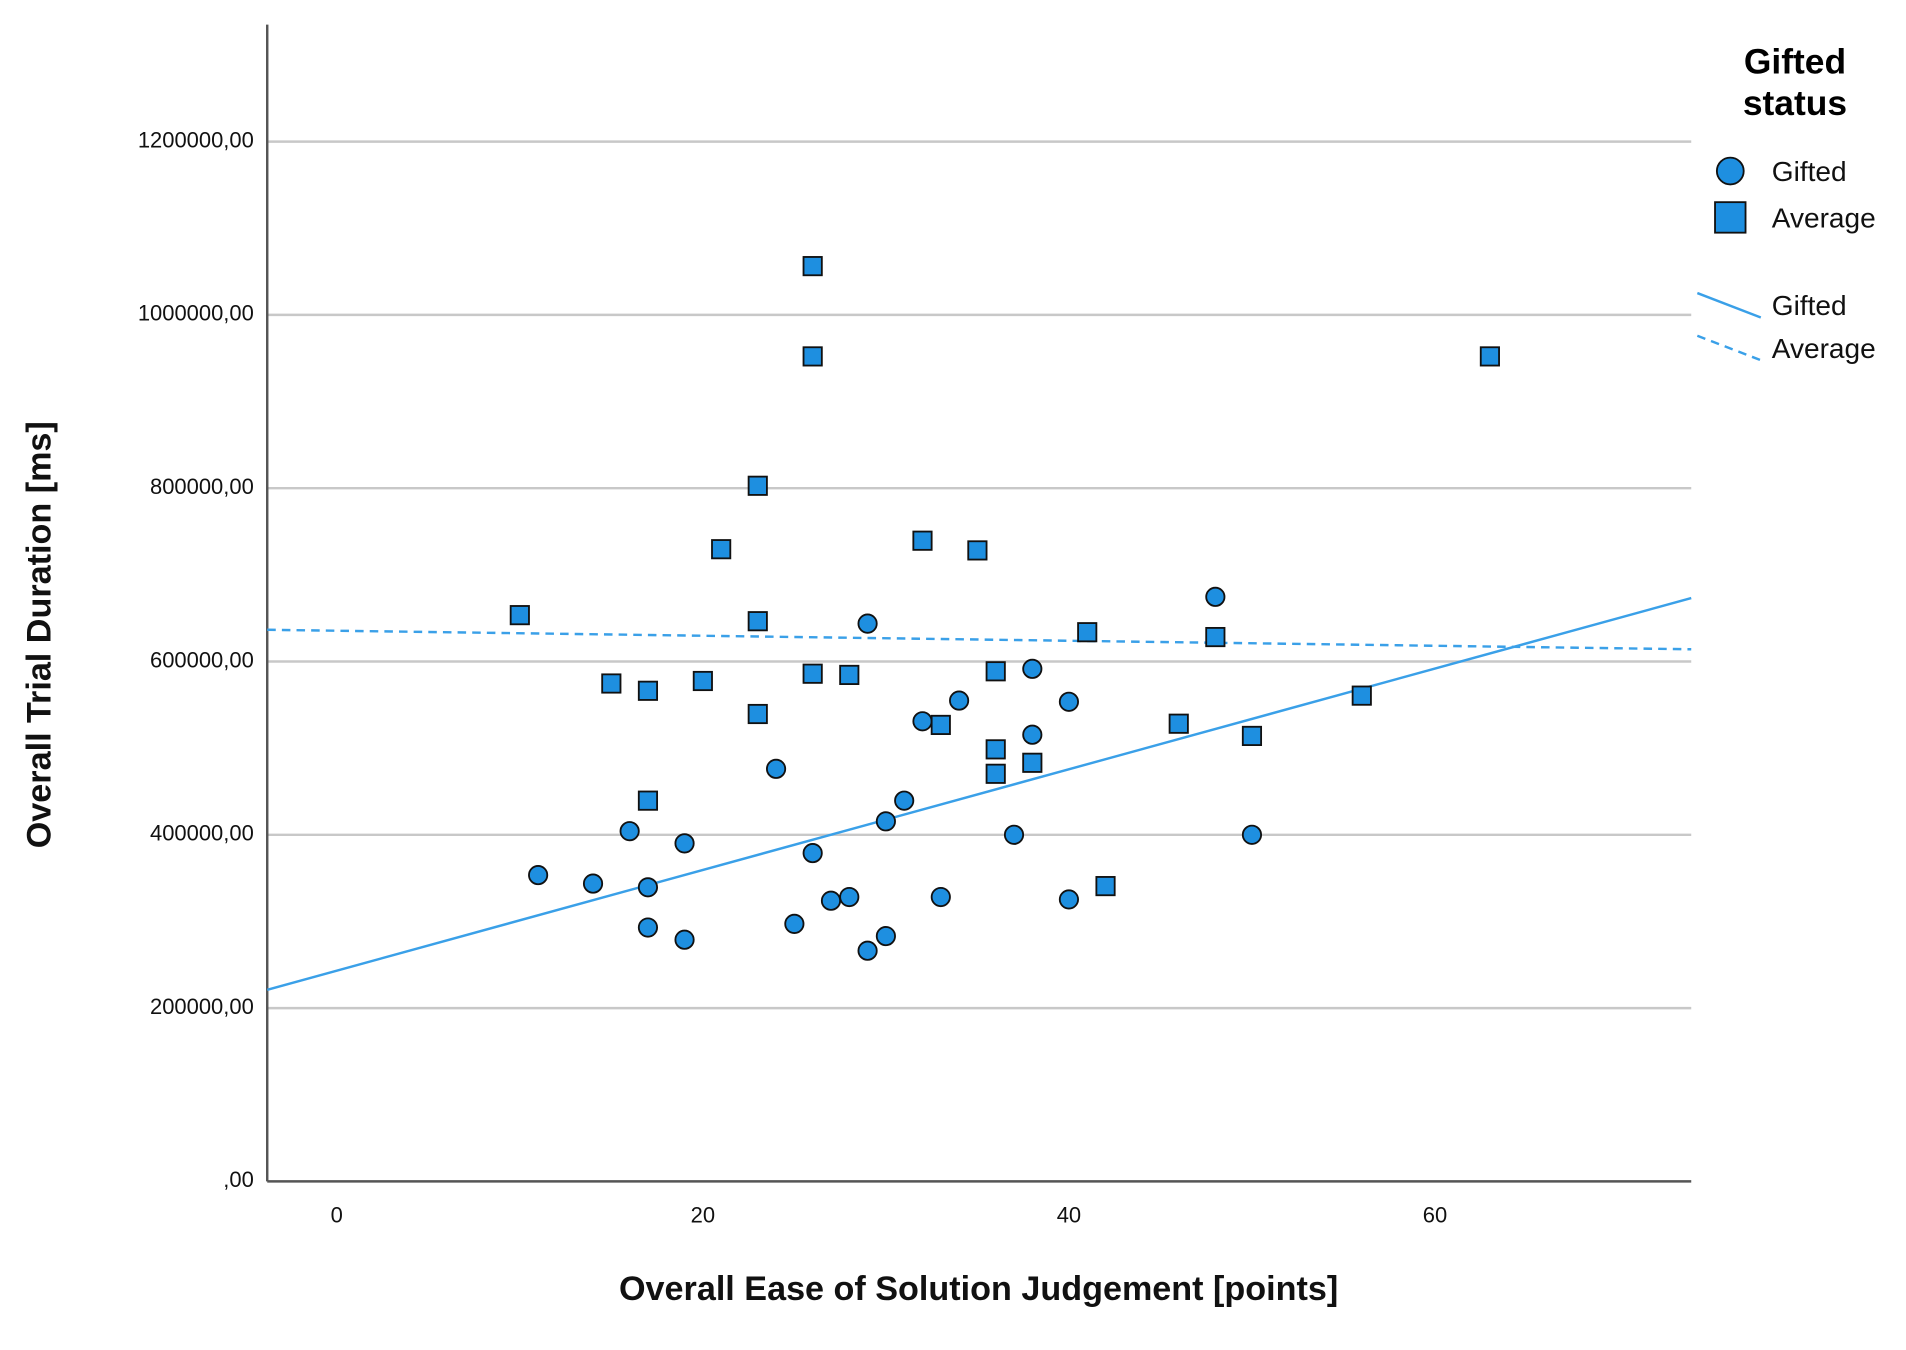 The height and width of the screenshot is (1350, 1906). What do you see at coordinates (238, 1179) in the screenshot?
I see `y-tick-label: ,00` at bounding box center [238, 1179].